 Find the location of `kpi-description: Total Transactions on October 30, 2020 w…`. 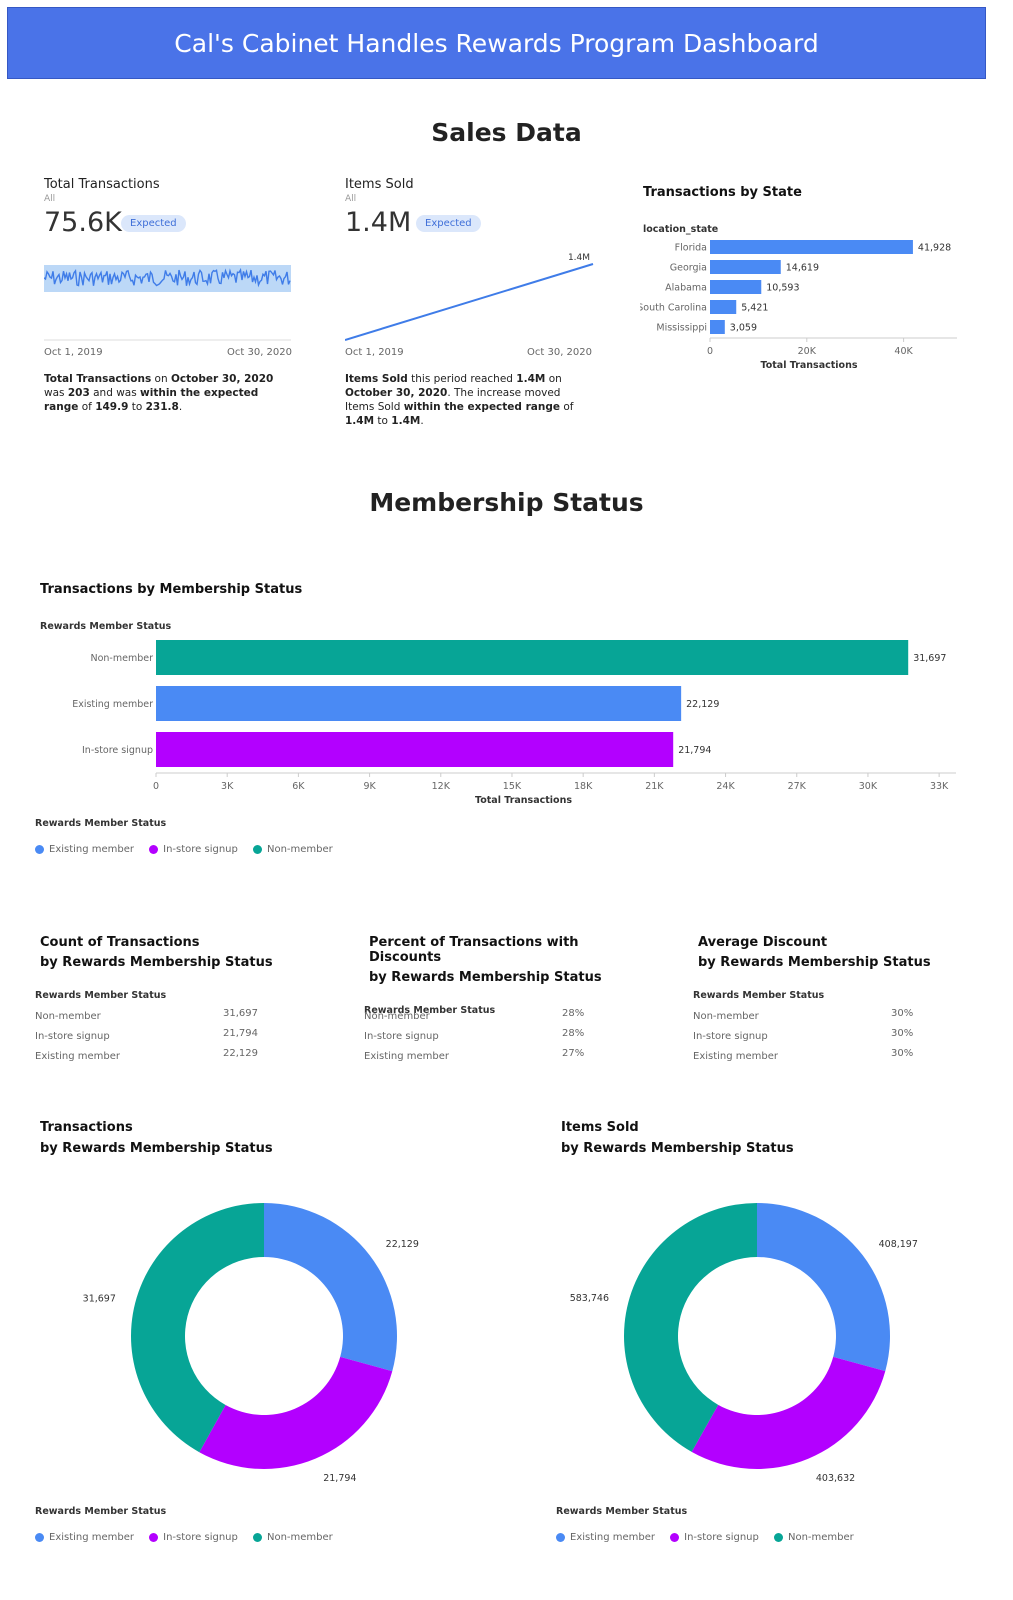

kpi-description: Total Transactions on October 30, 2020 w… is located at coordinates (159, 393).